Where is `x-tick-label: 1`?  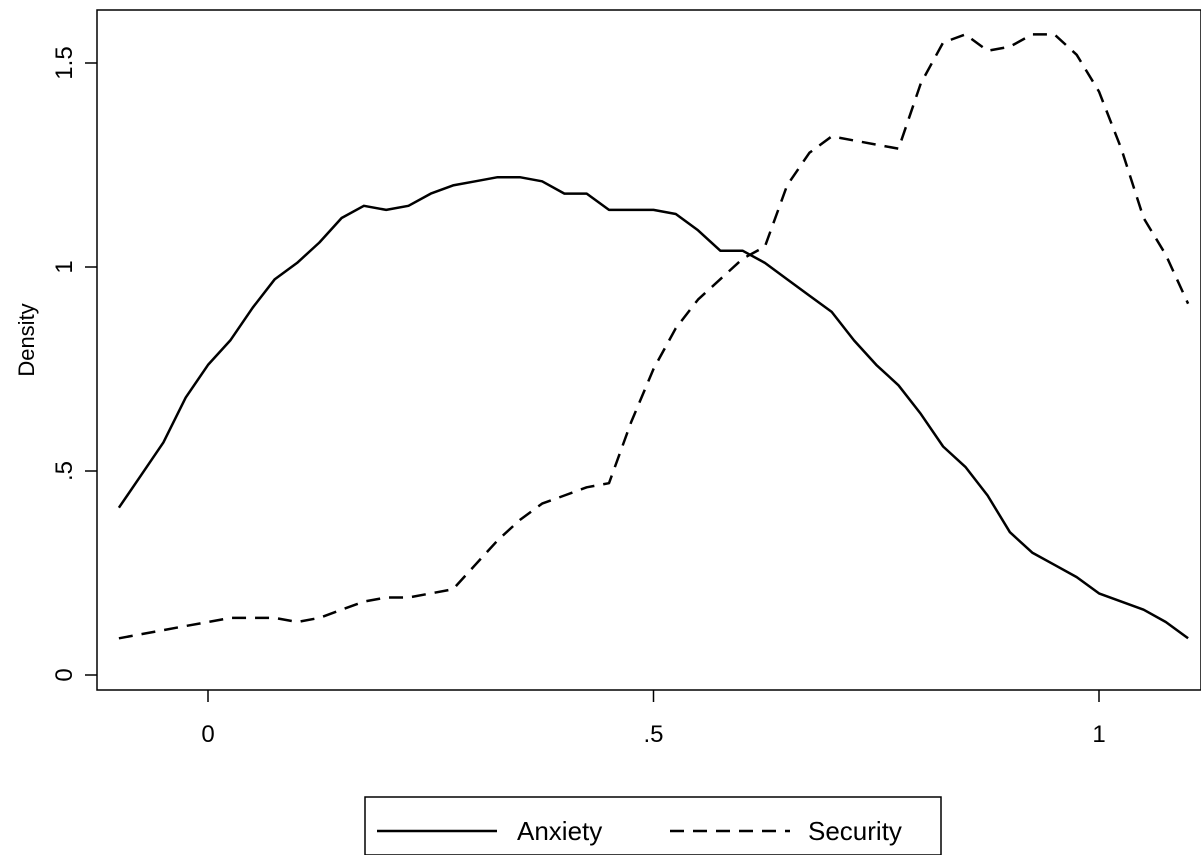 x-tick-label: 1 is located at coordinates (1098, 734).